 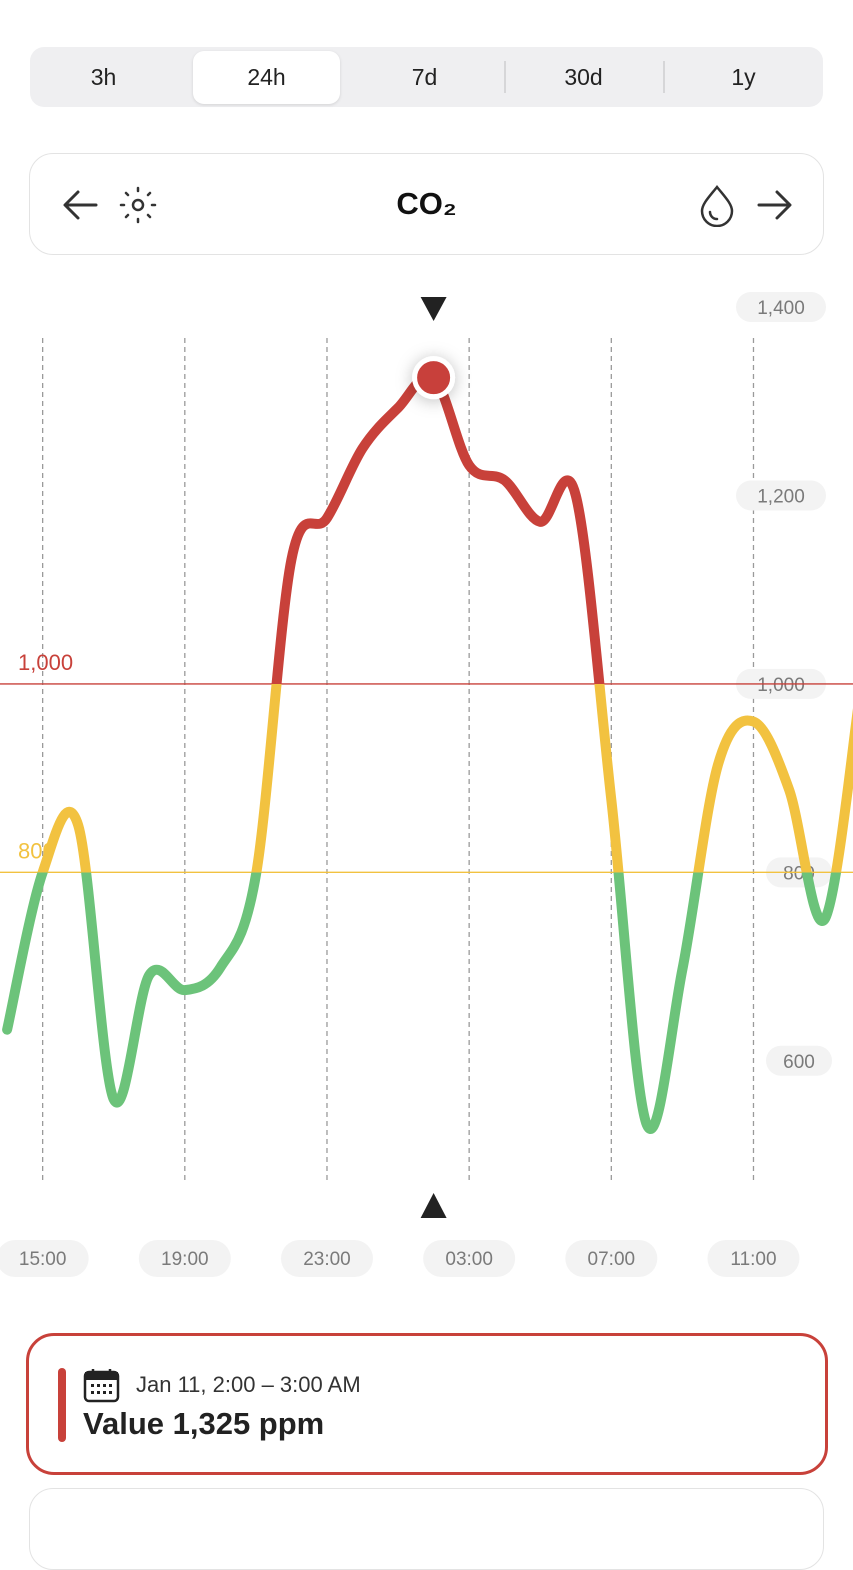 What do you see at coordinates (266, 77) in the screenshot?
I see `range-tab: 24h` at bounding box center [266, 77].